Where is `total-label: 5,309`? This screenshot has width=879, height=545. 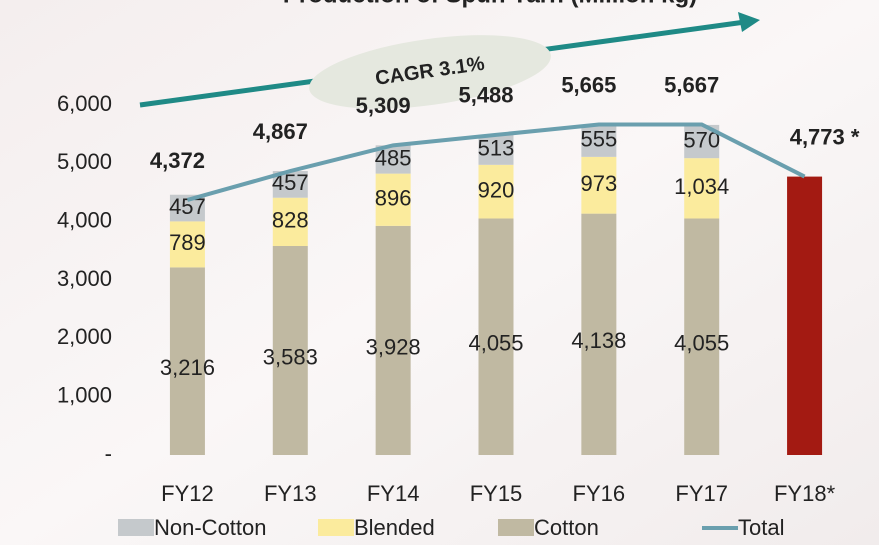
total-label: 5,309 is located at coordinates (383, 105).